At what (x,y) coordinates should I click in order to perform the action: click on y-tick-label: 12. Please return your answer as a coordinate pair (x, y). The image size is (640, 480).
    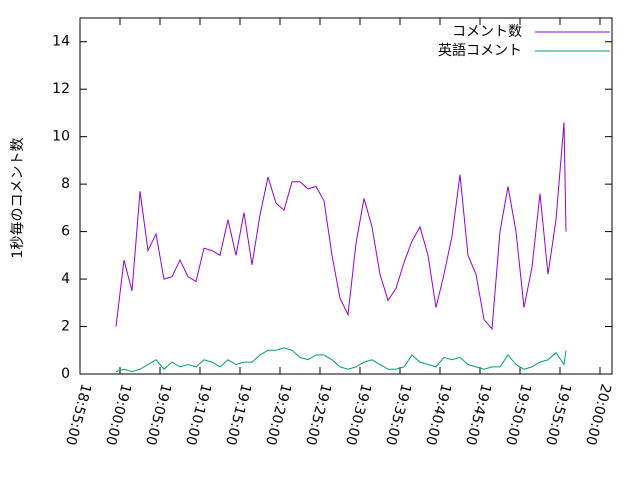
    Looking at the image, I should click on (61, 89).